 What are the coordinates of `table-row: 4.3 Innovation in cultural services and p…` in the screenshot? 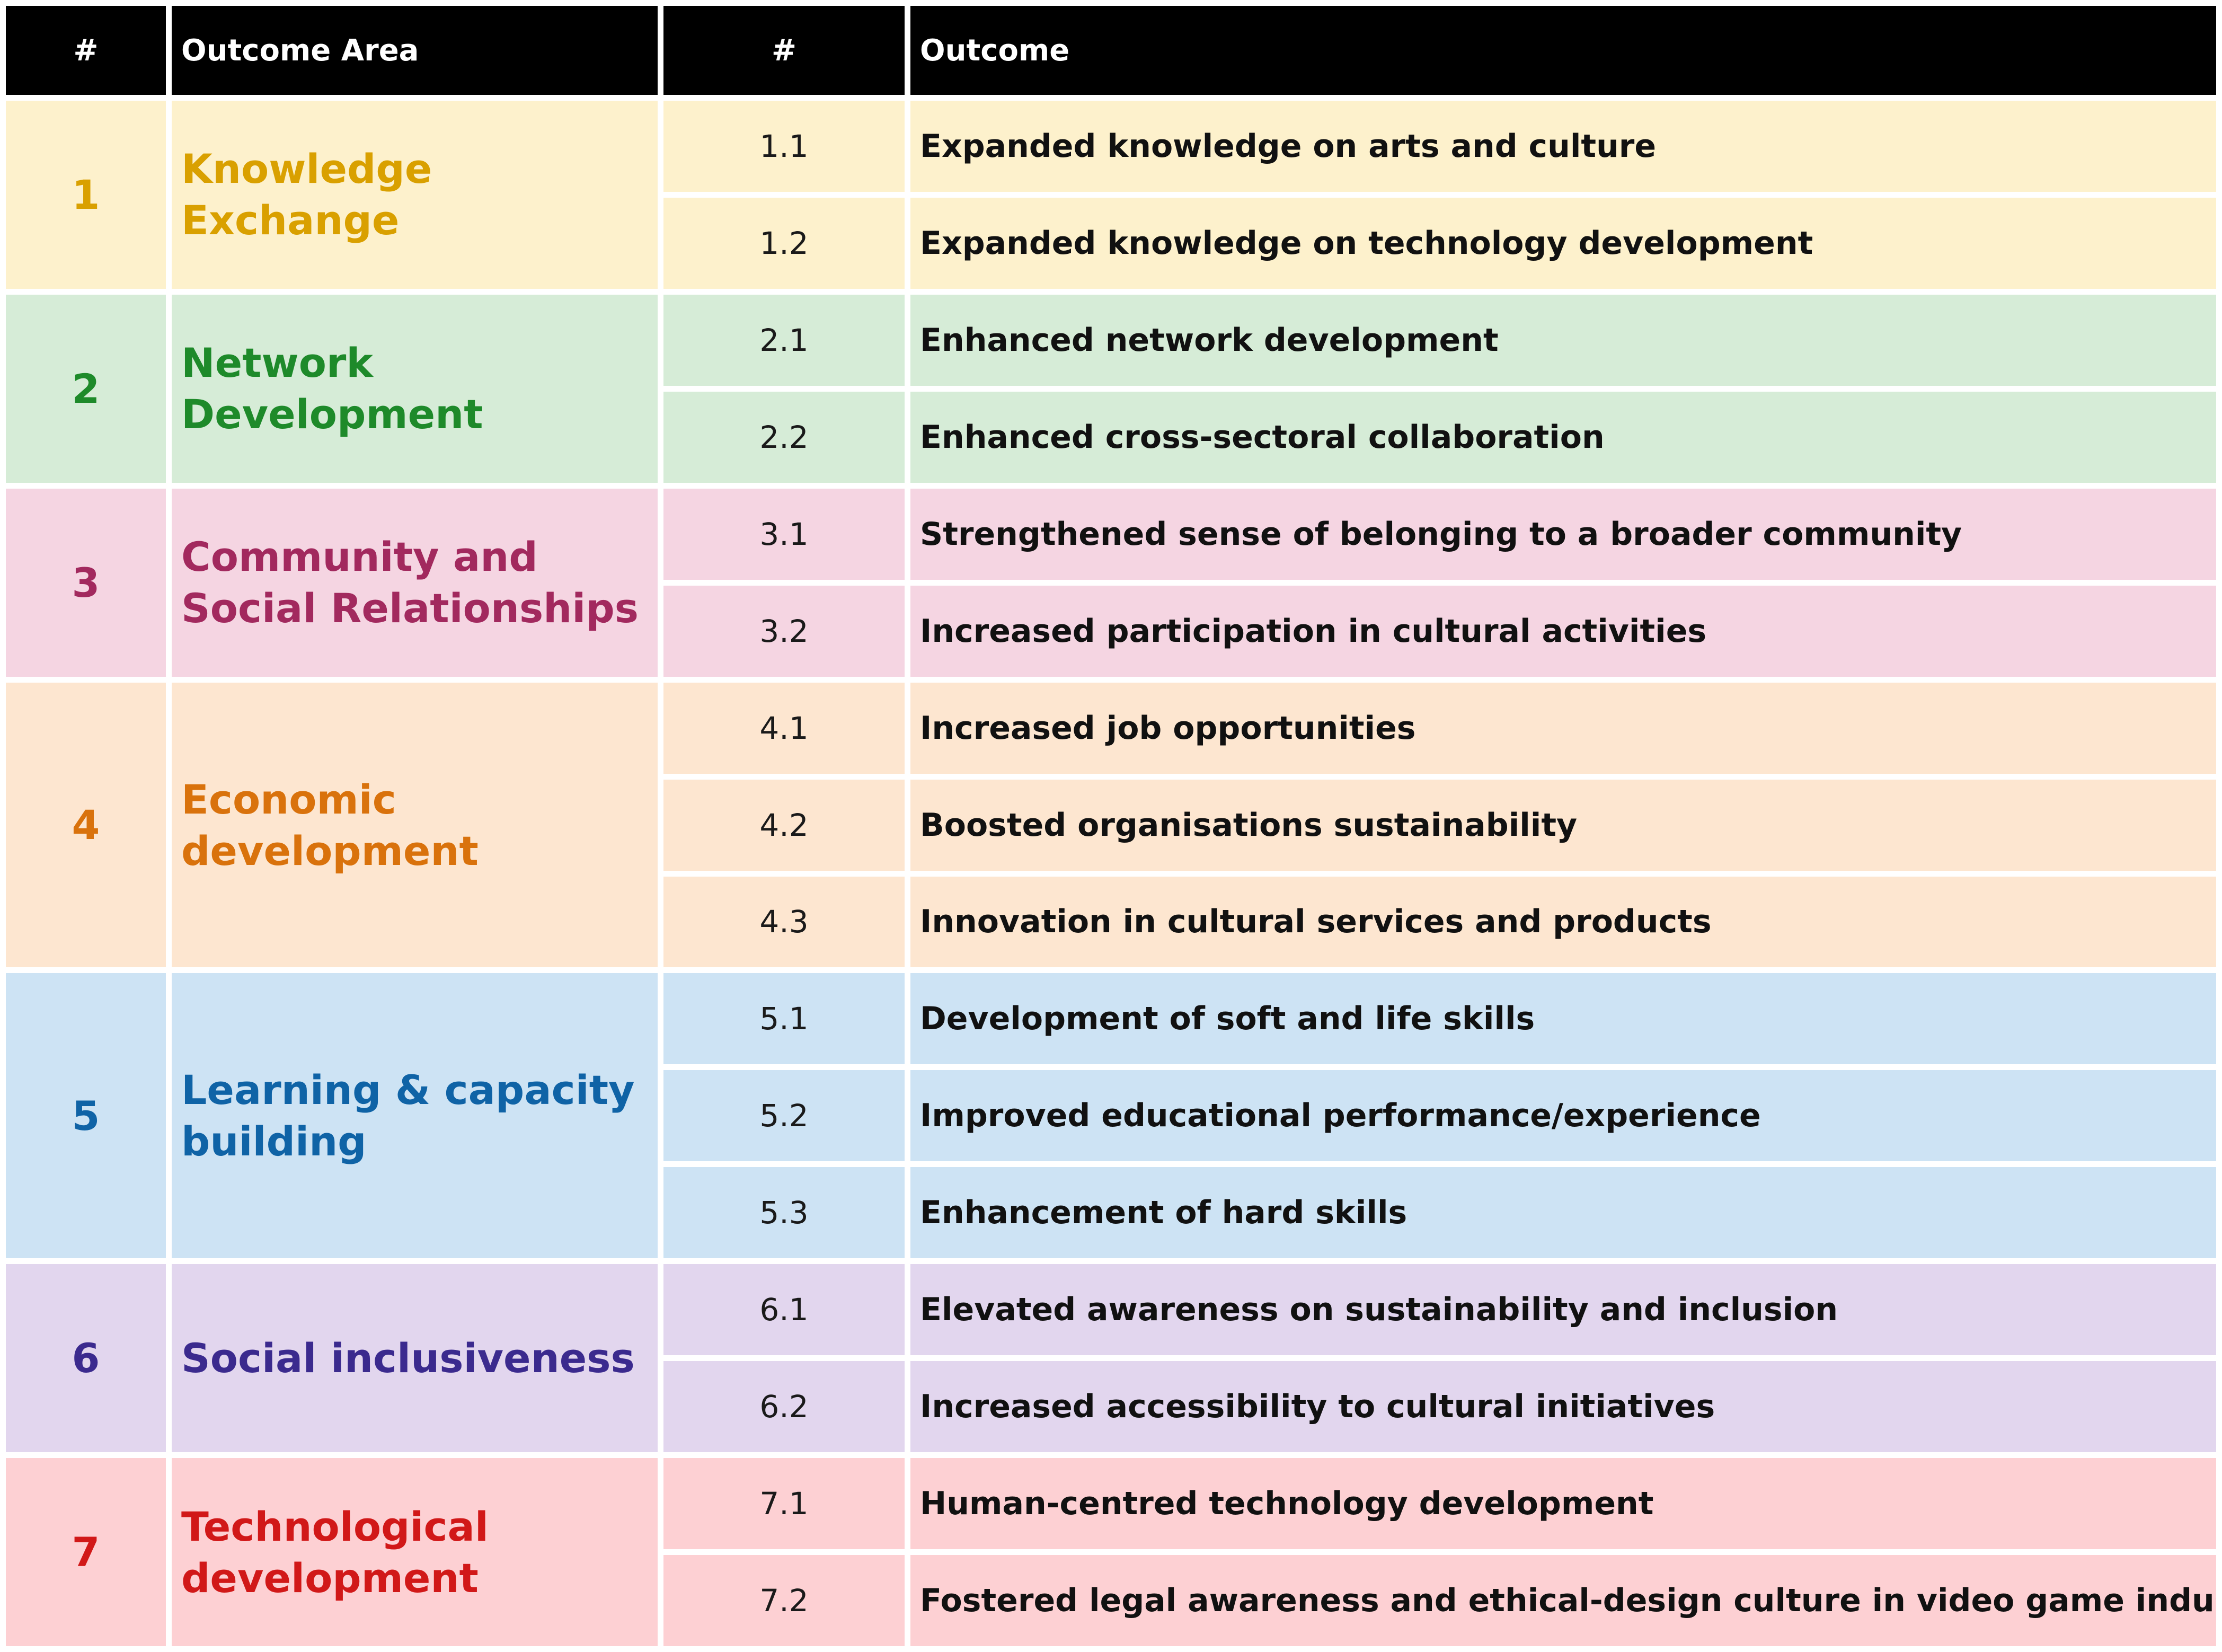 It's located at (1111, 922).